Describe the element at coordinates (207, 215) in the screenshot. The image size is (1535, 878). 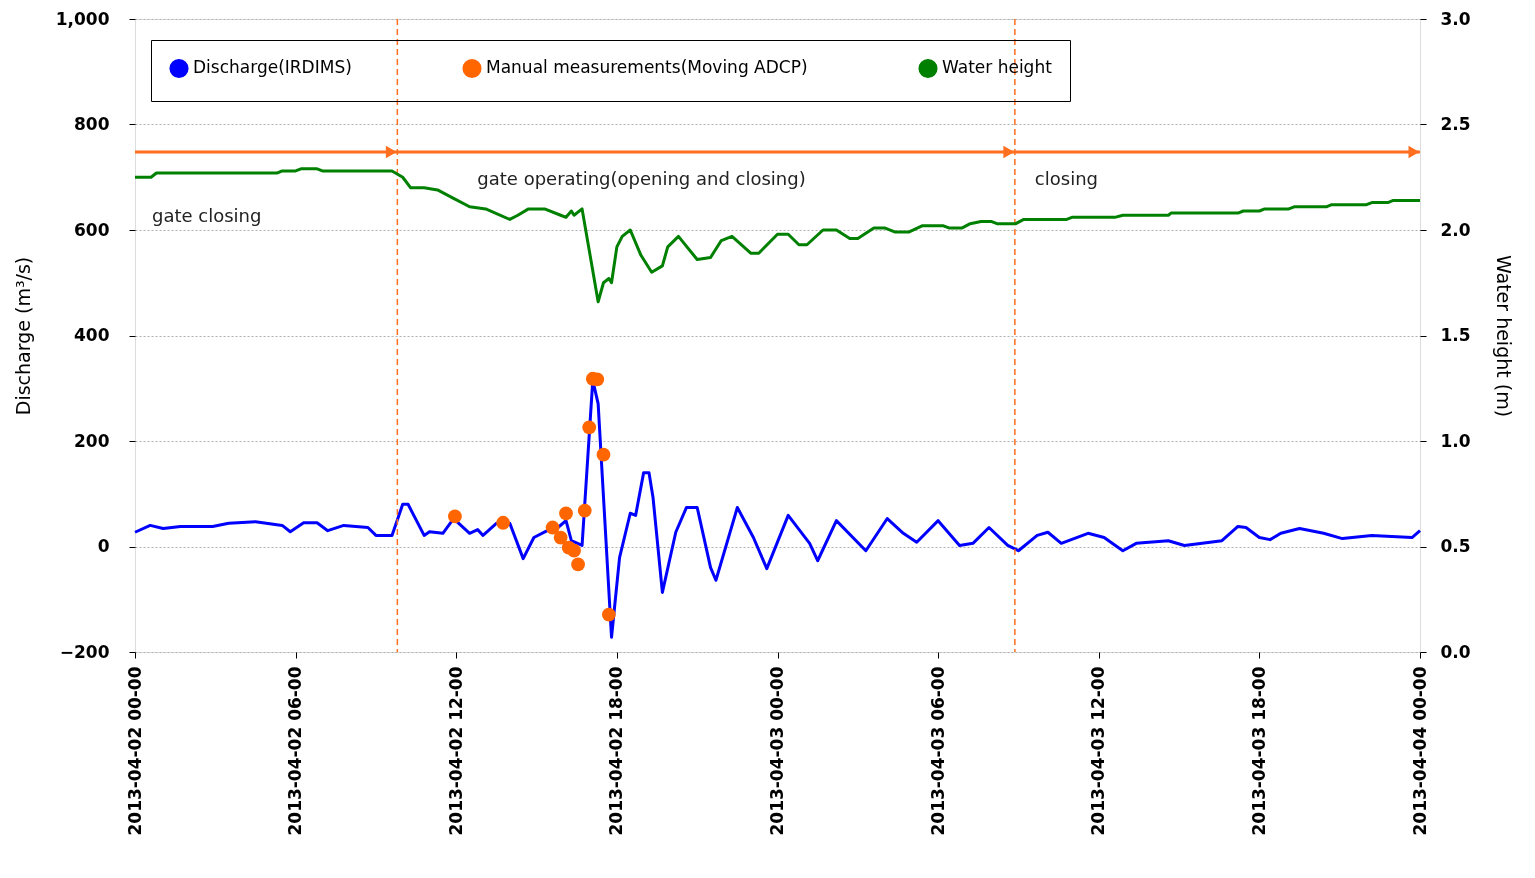
I see `annotation: gate closing` at that location.